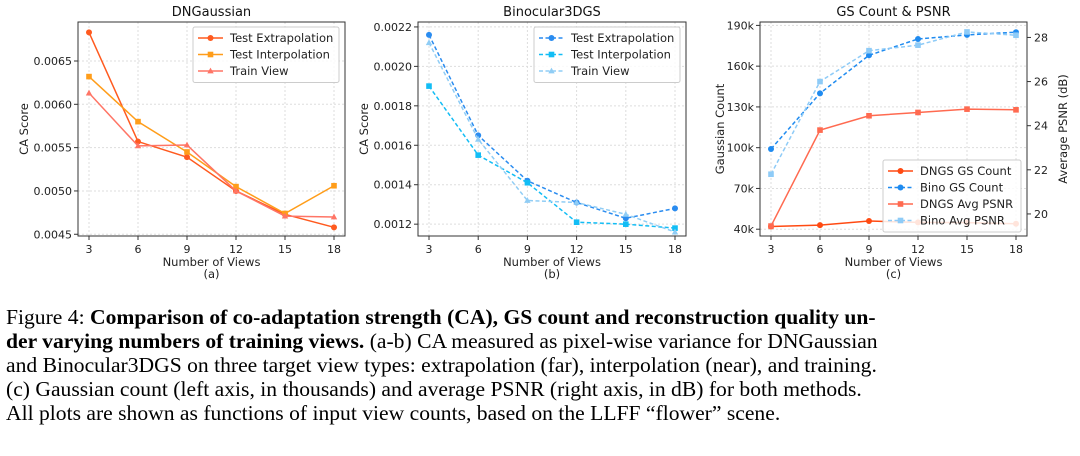 Image resolution: width=1080 pixels, height=456 pixels. Describe the element at coordinates (741, 148) in the screenshot. I see `y-tick-label: 100k` at that location.